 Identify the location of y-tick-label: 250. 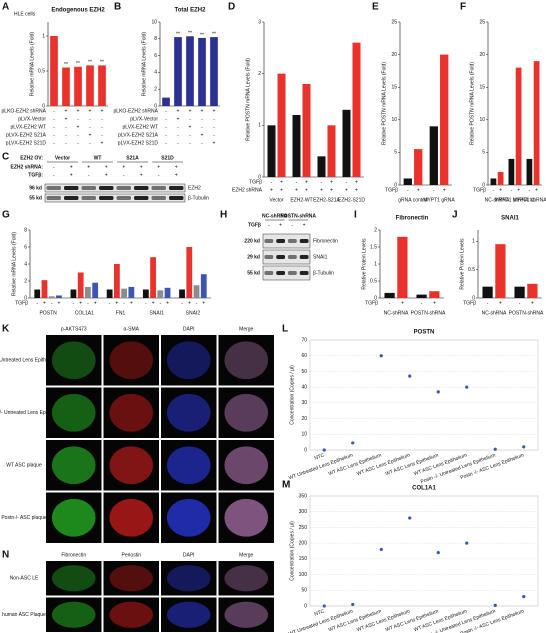
(303, 528).